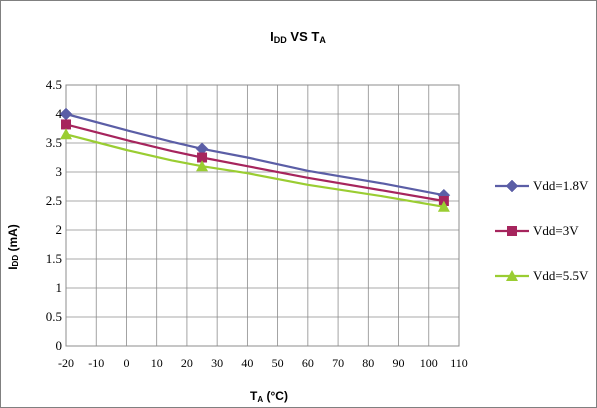  Describe the element at coordinates (217, 363) in the screenshot. I see `x-tick-label-5: 30` at that location.